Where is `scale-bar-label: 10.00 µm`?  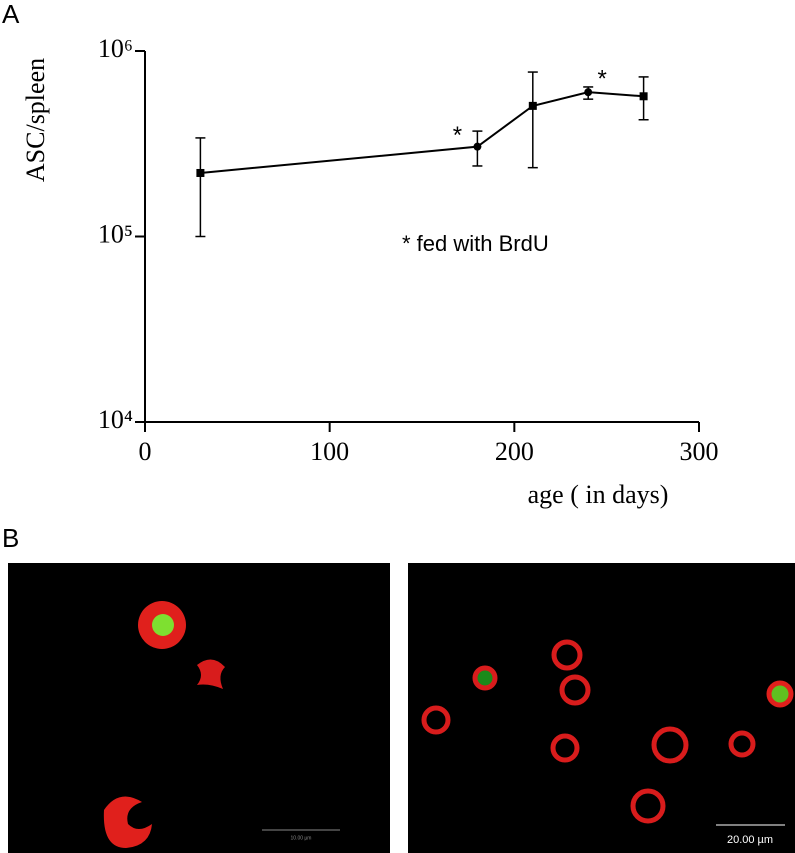
scale-bar-label: 10.00 µm is located at coordinates (301, 838).